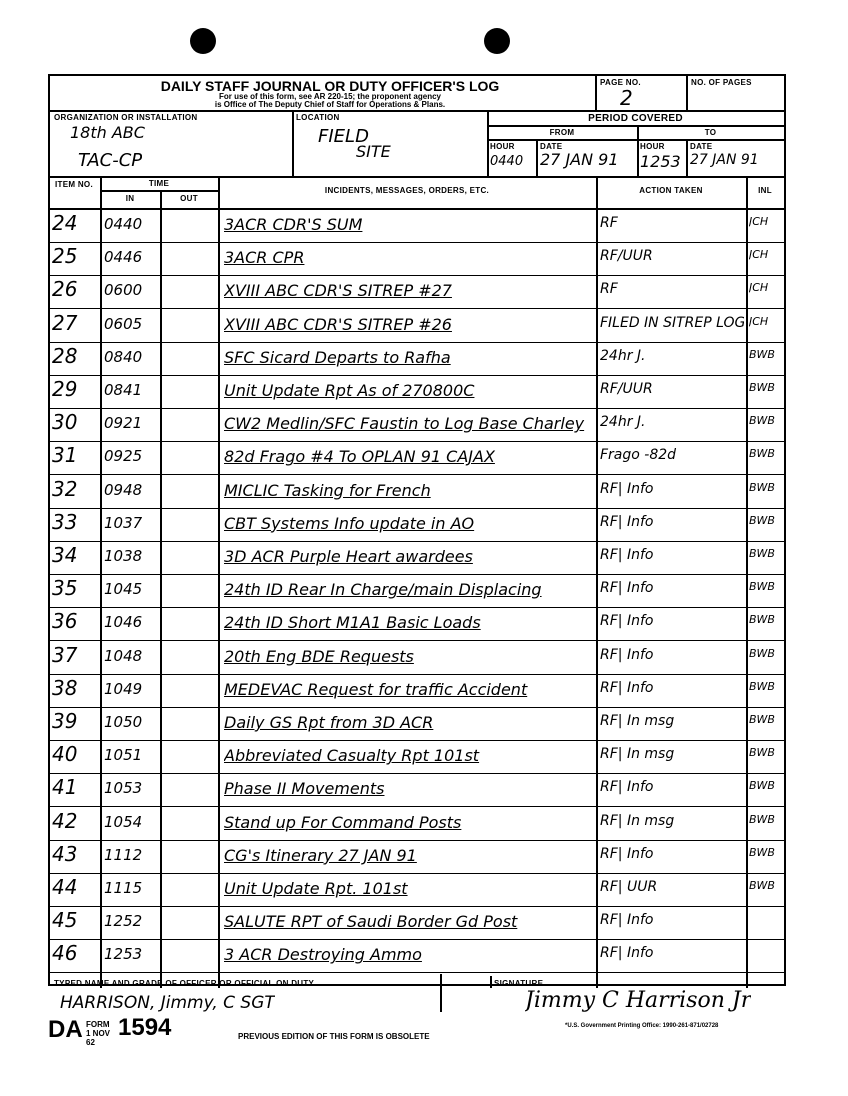 The image size is (848, 1096). What do you see at coordinates (110, 160) in the screenshot?
I see `org-line2: TAC-CP` at bounding box center [110, 160].